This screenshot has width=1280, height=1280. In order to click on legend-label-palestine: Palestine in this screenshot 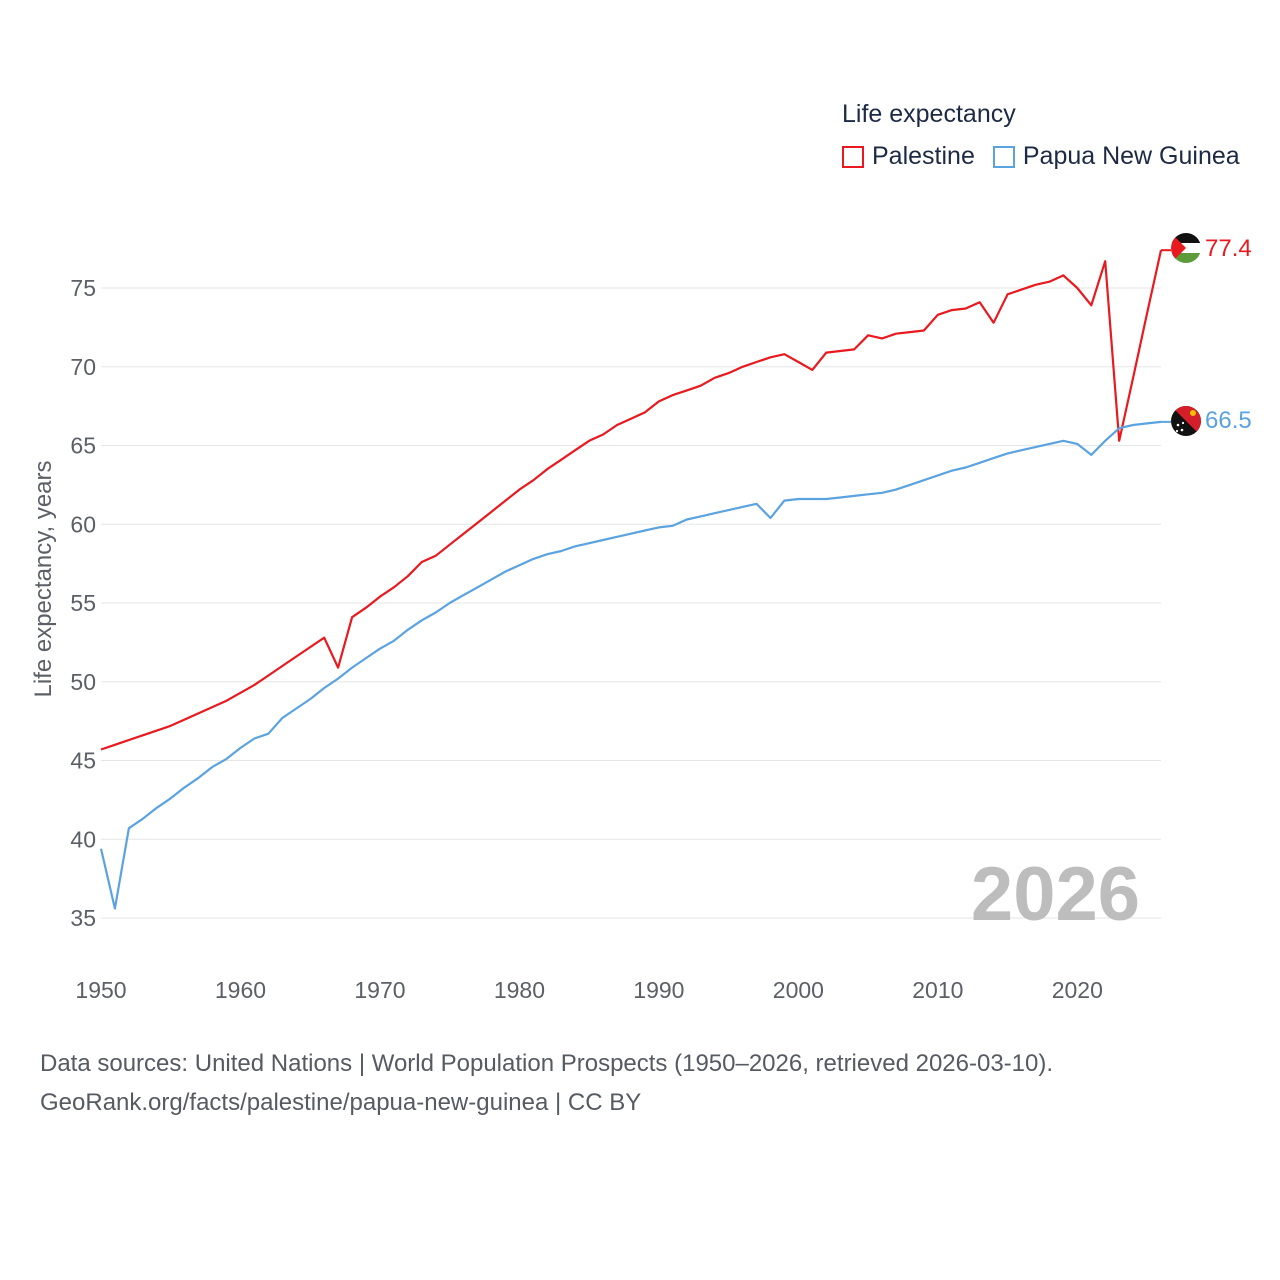, I will do `click(923, 156)`.